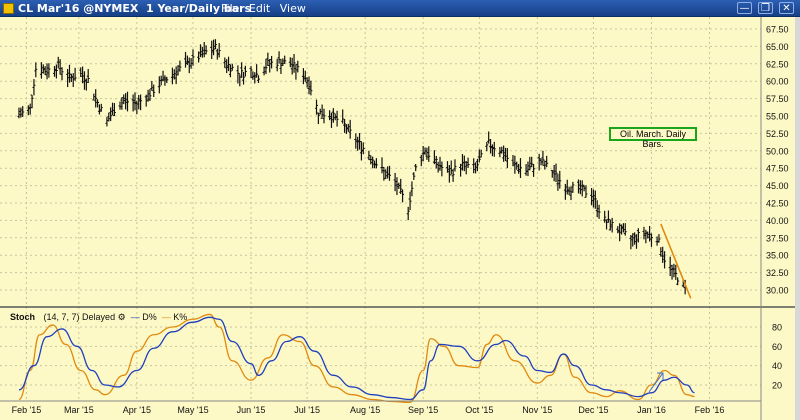  What do you see at coordinates (676, 261) in the screenshot?
I see `trendline-segment` at bounding box center [676, 261].